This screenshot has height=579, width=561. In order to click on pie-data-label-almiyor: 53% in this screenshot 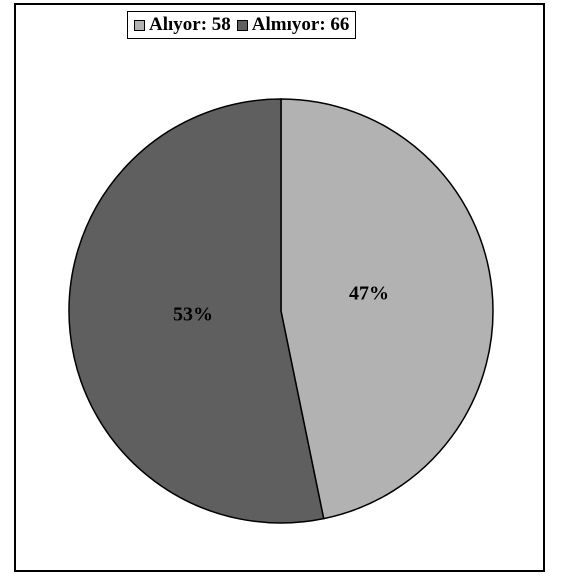, I will do `click(193, 315)`.